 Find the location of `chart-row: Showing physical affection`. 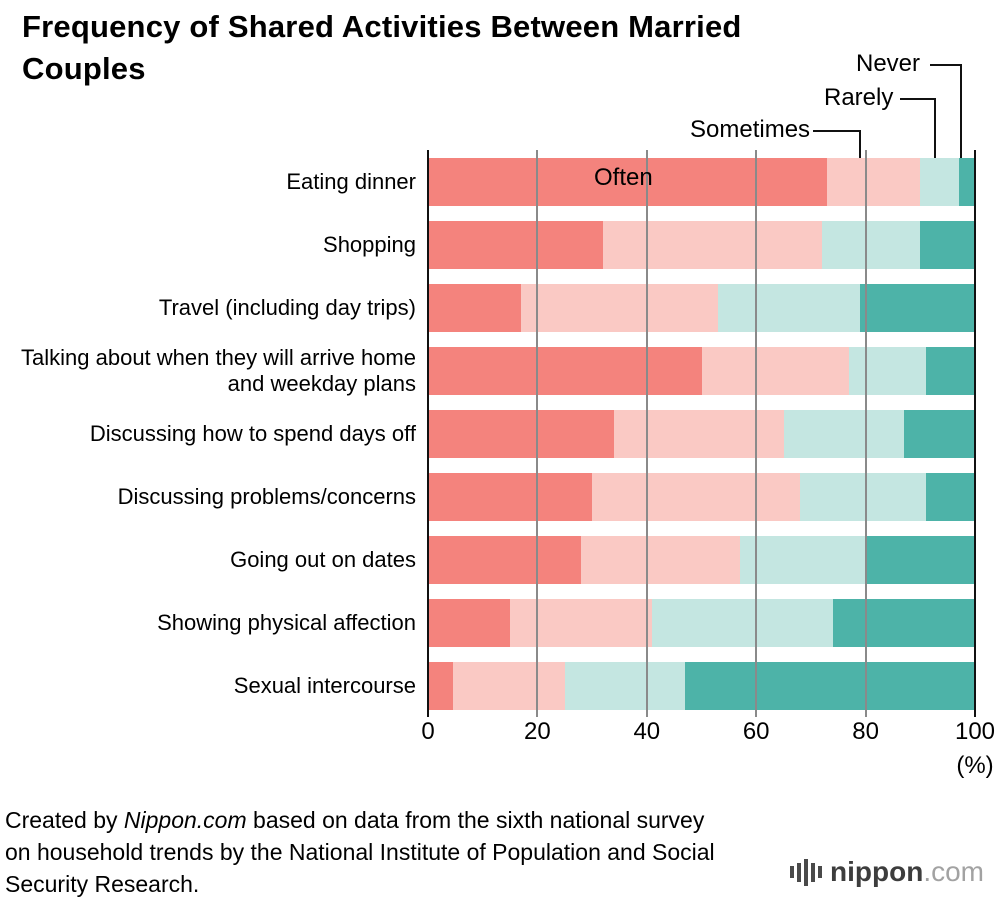

chart-row: Showing physical affection is located at coordinates (487, 622).